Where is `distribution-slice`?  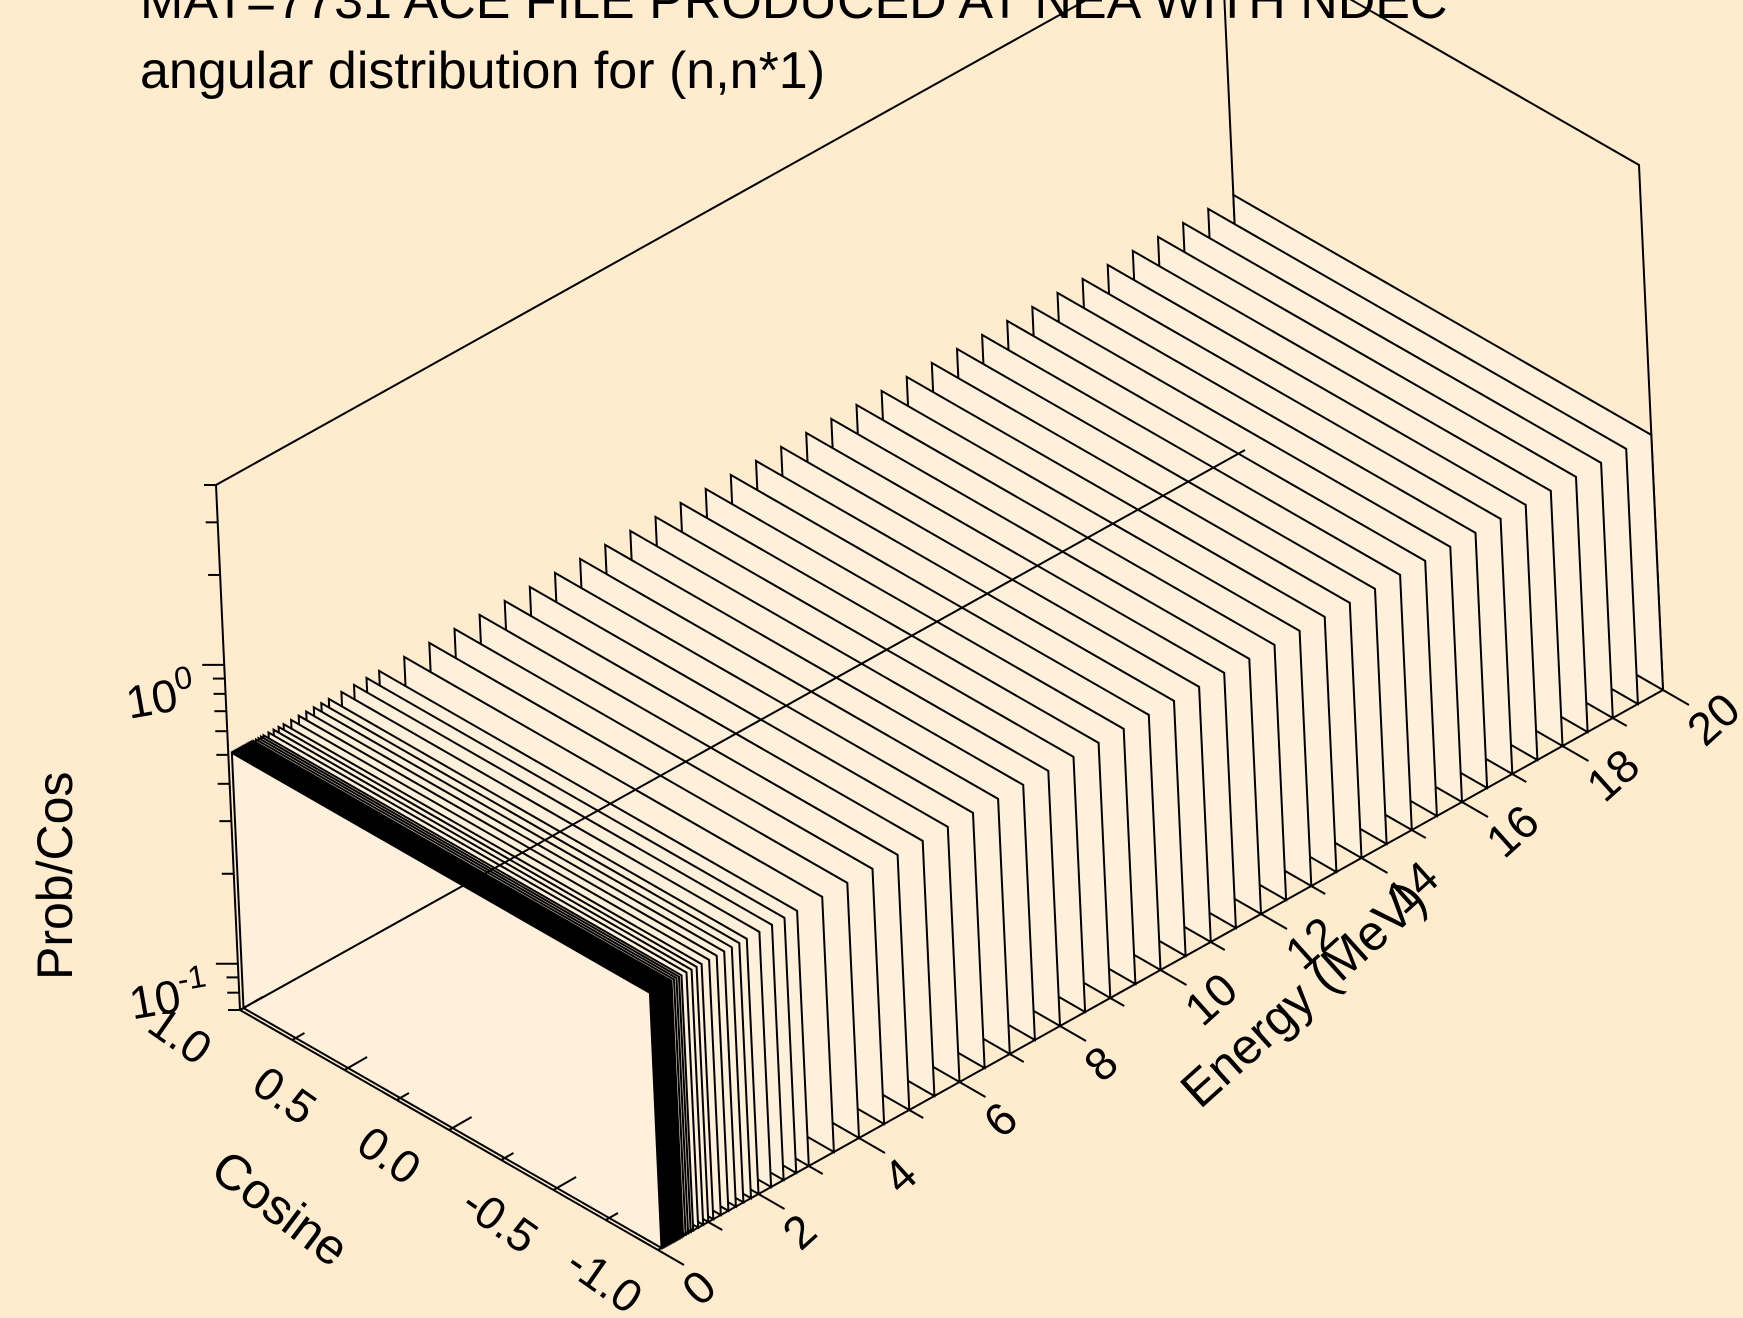 distribution-slice is located at coordinates (446, 1000).